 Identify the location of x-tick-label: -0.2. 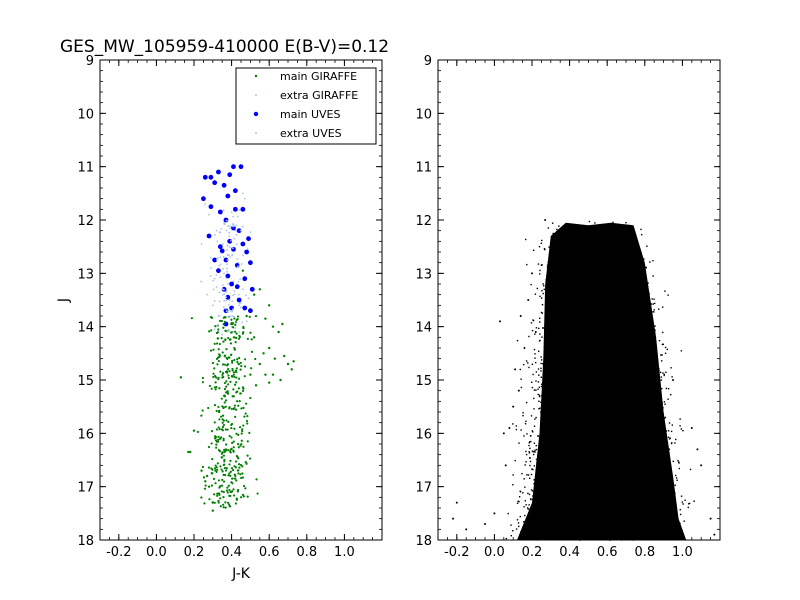
(456, 552).